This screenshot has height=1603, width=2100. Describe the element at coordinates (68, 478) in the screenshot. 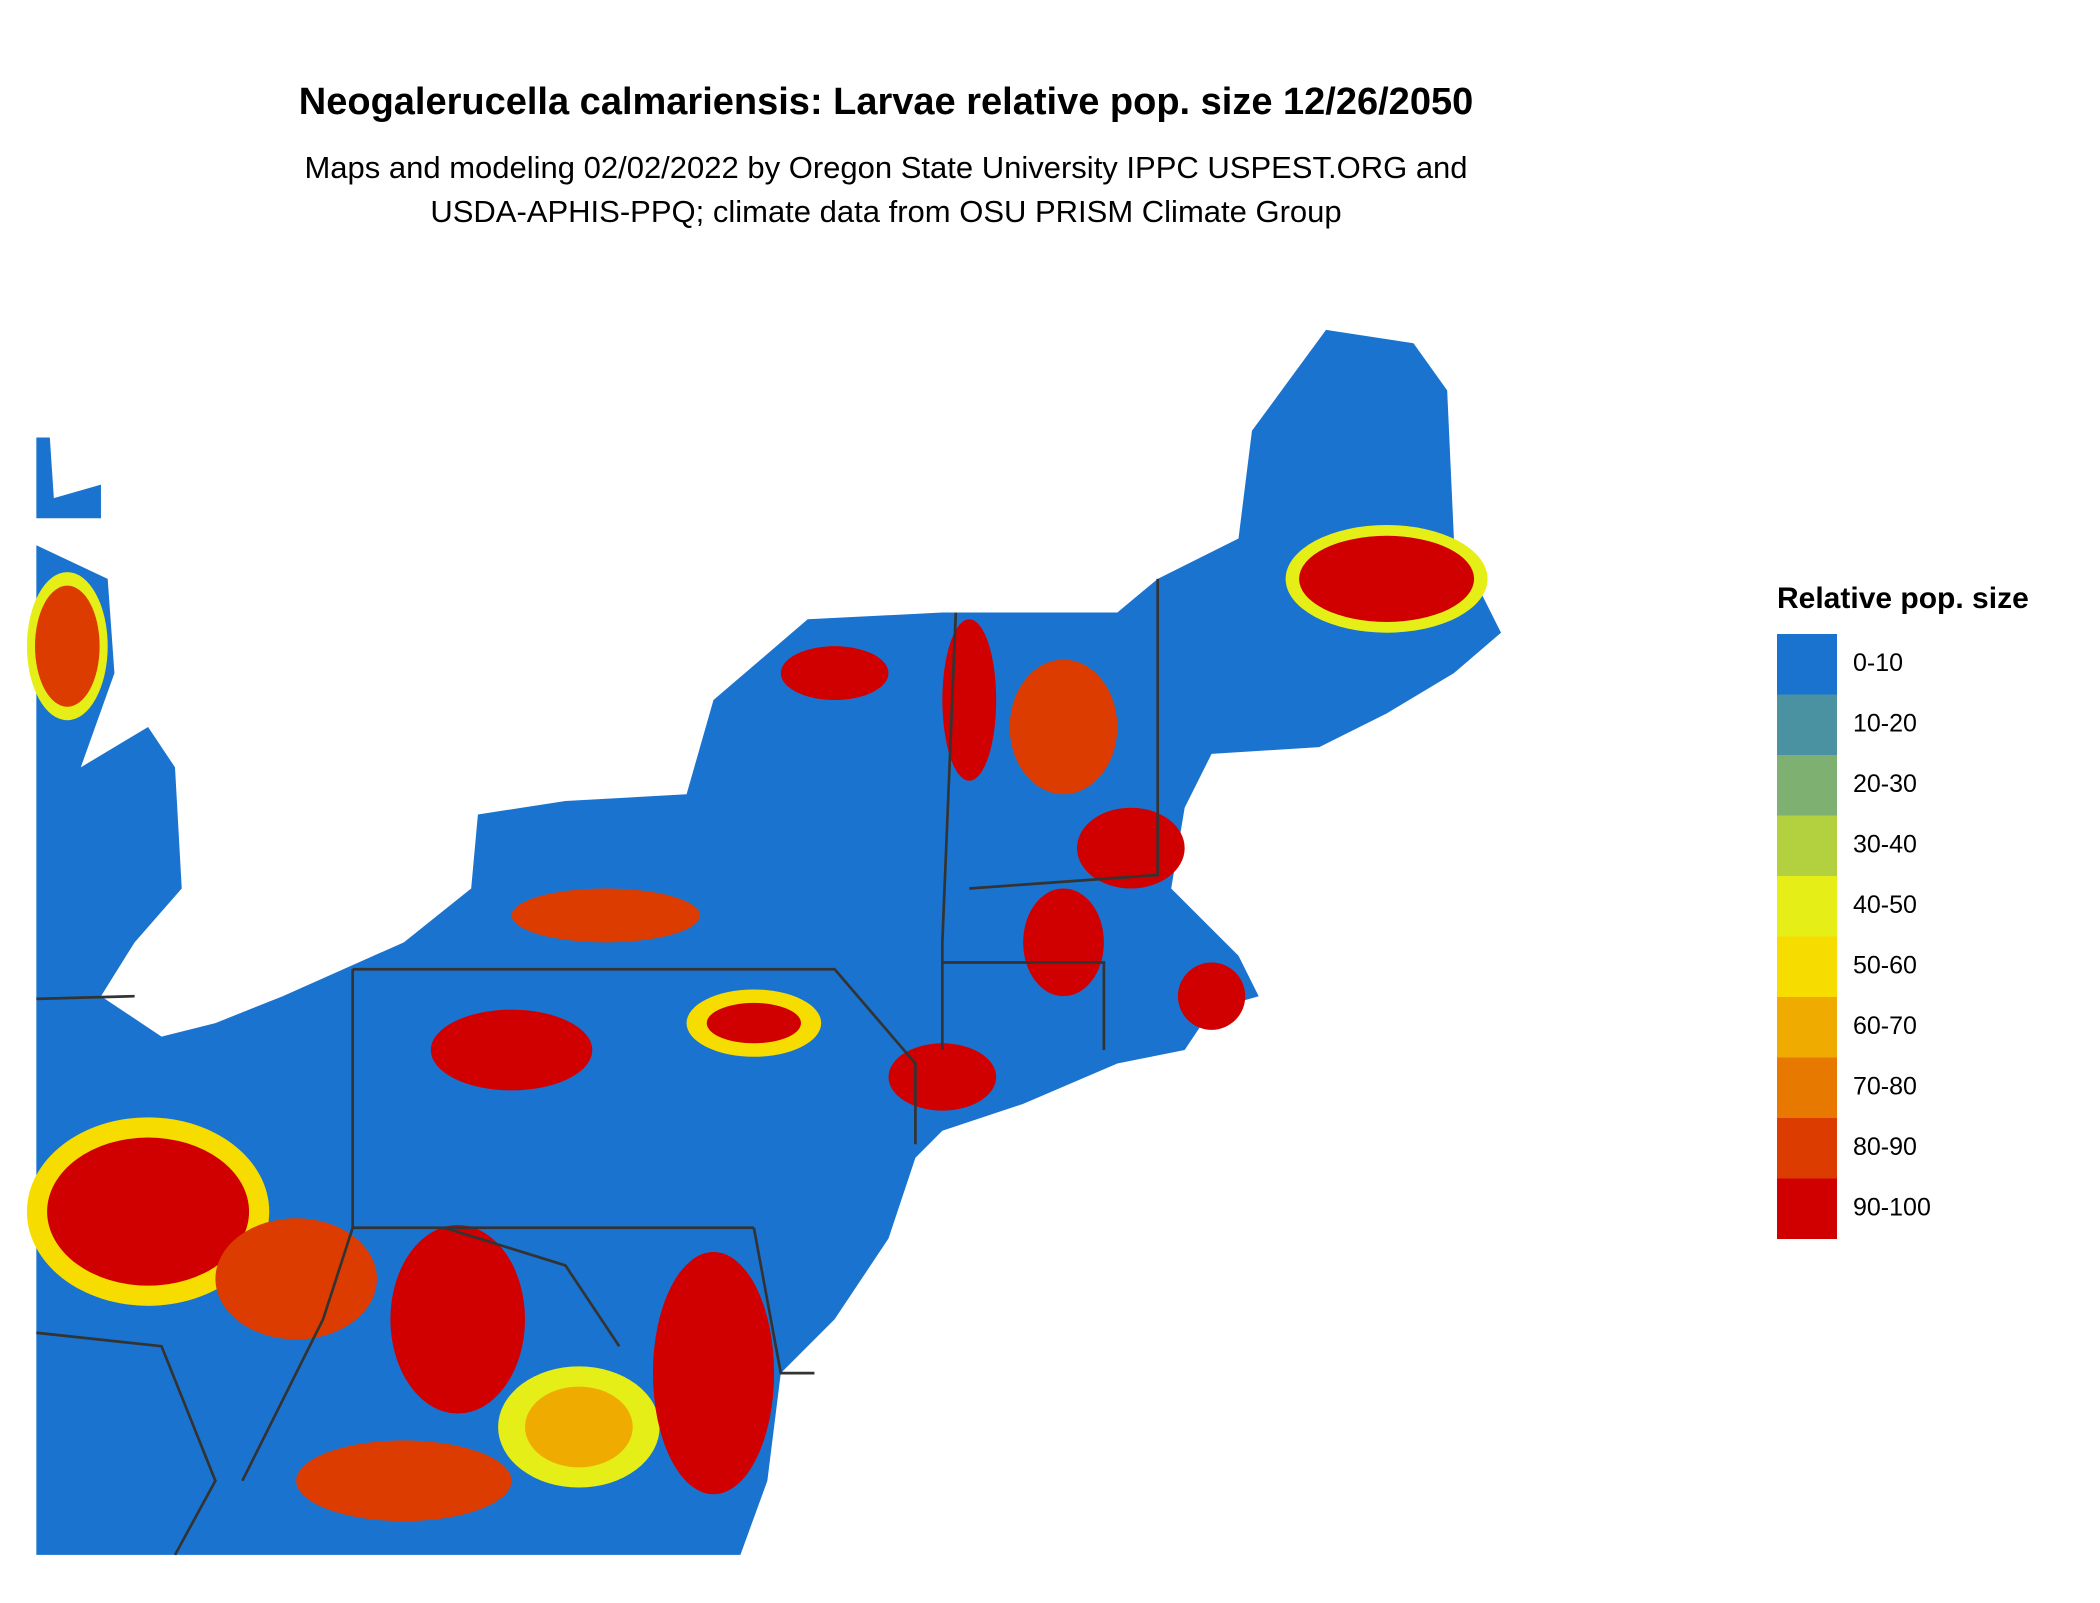

I see `land` at that location.